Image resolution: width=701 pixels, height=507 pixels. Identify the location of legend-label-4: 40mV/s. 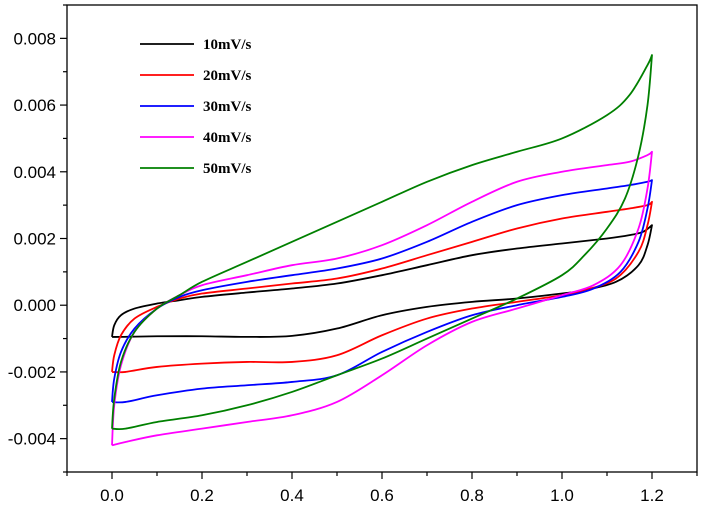
(227, 138).